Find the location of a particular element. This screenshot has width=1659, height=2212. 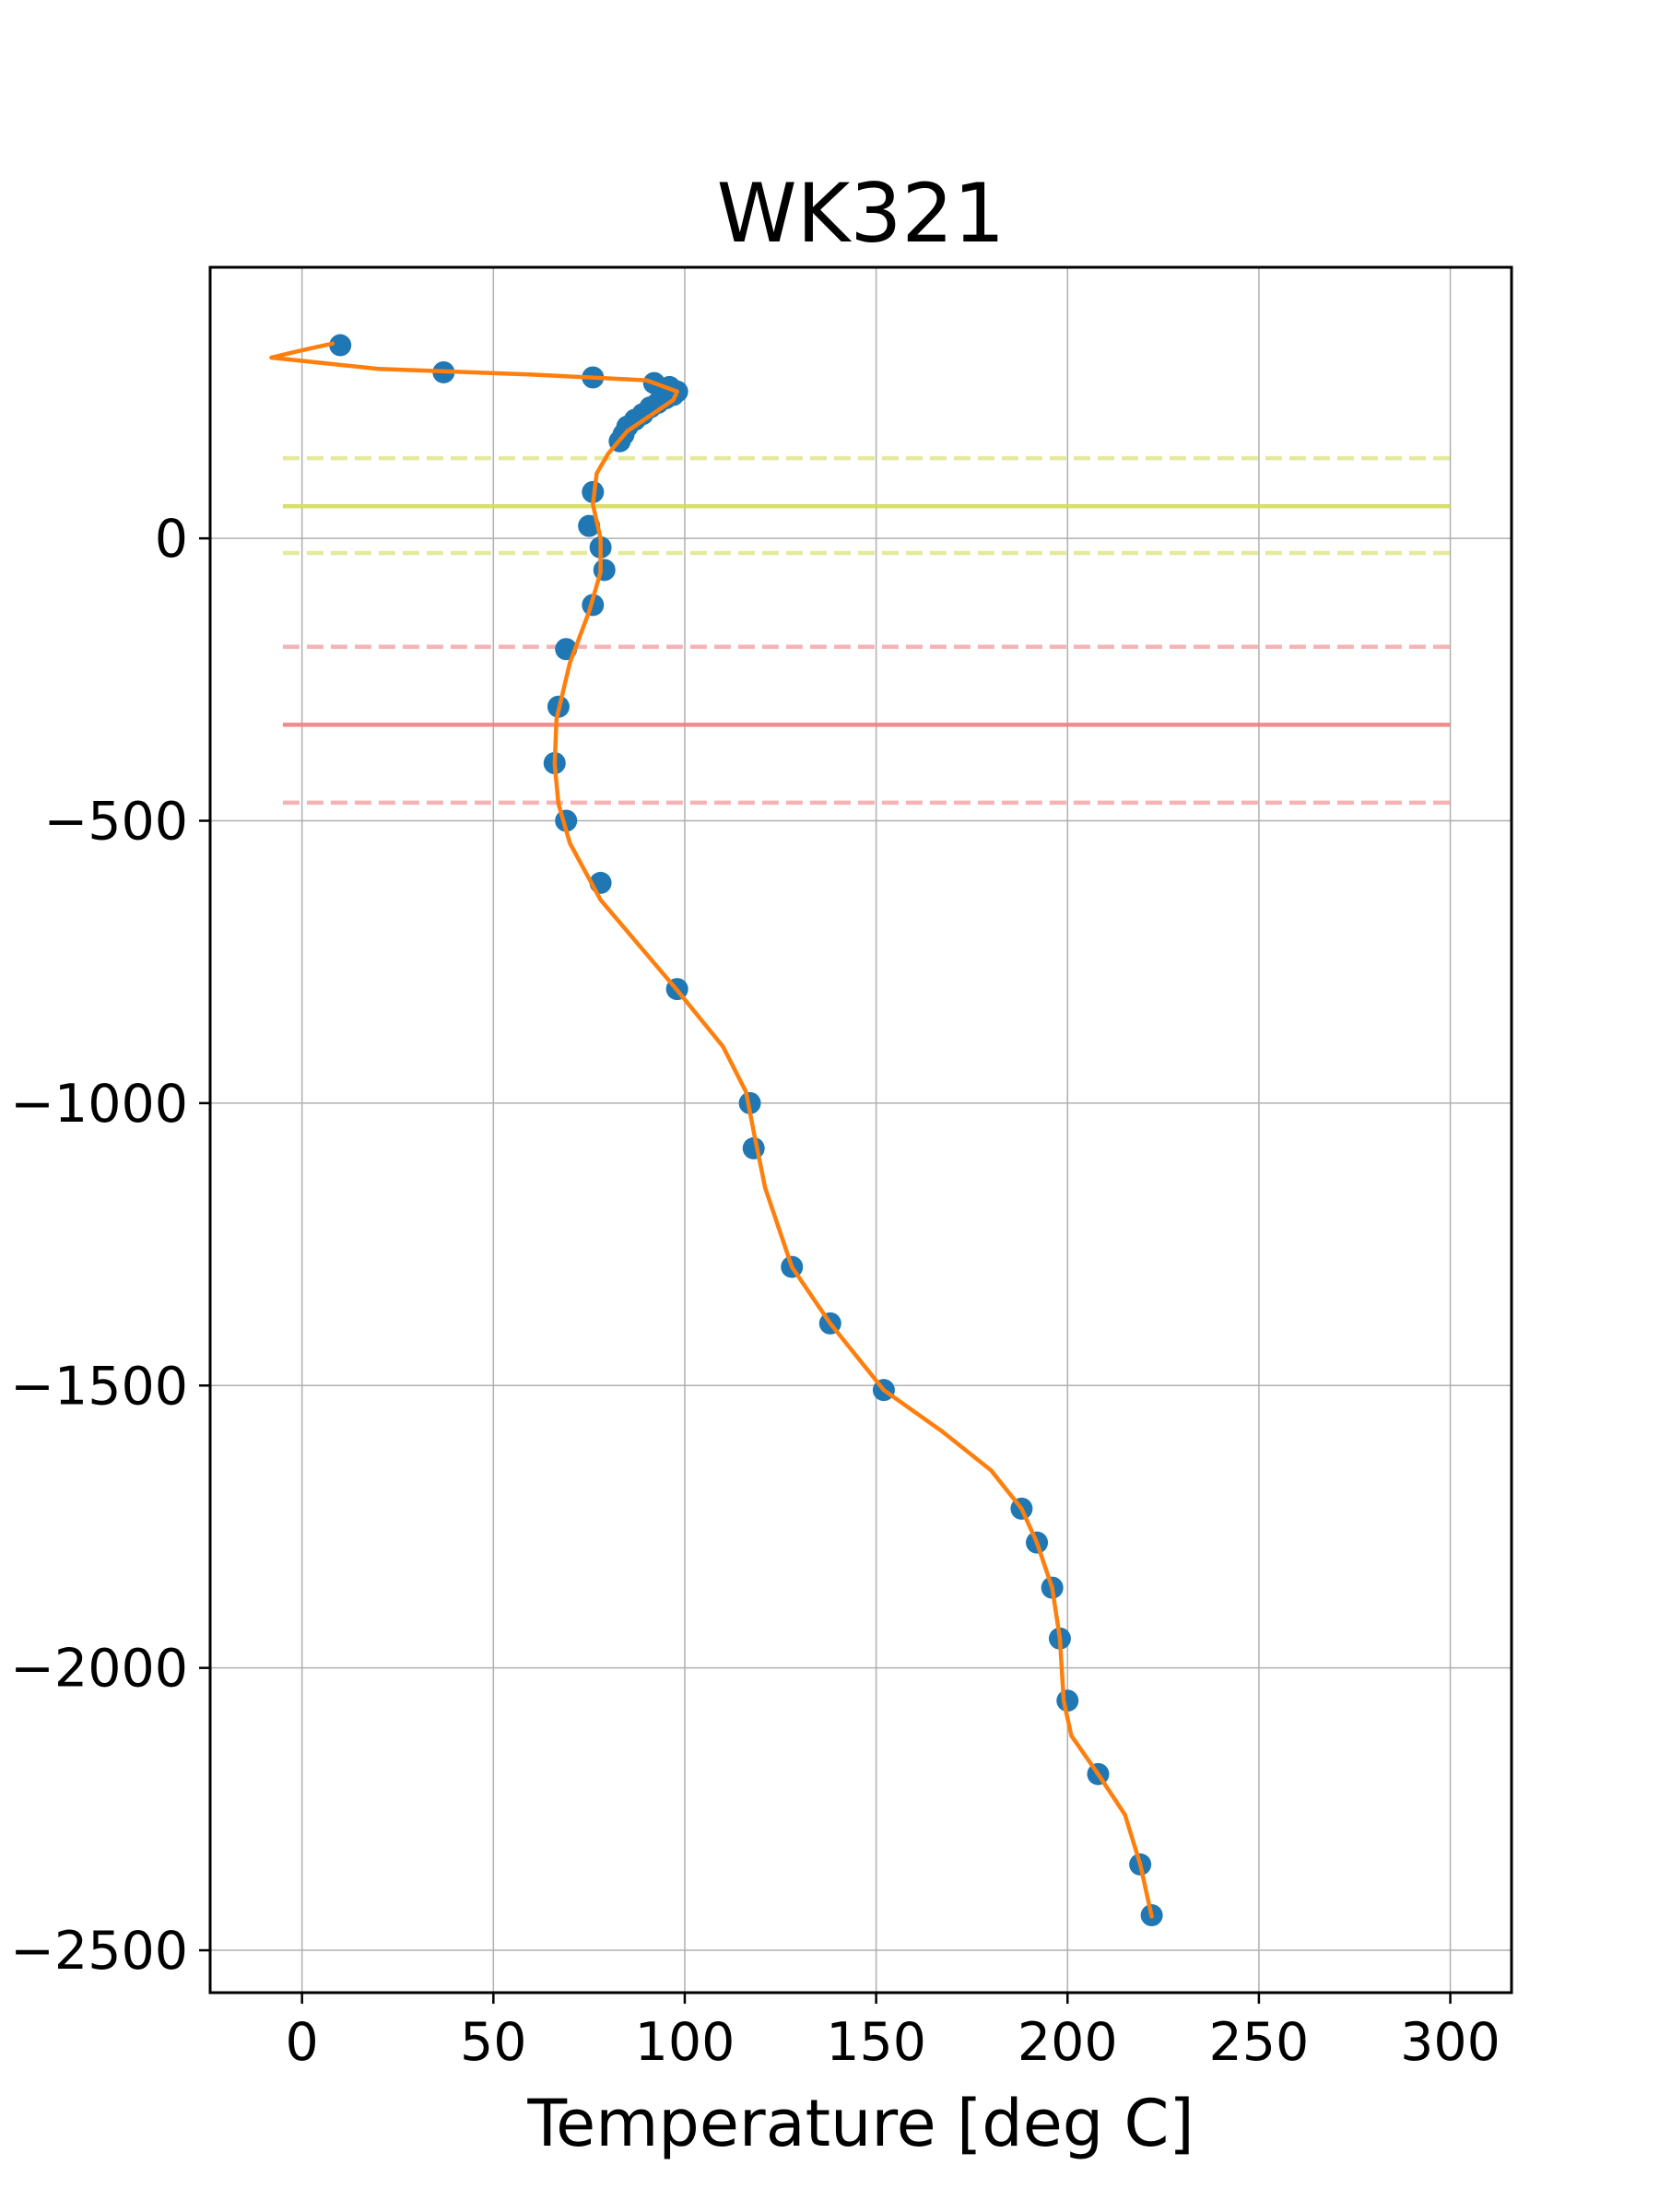

chart-title: WK321 is located at coordinates (861, 213).